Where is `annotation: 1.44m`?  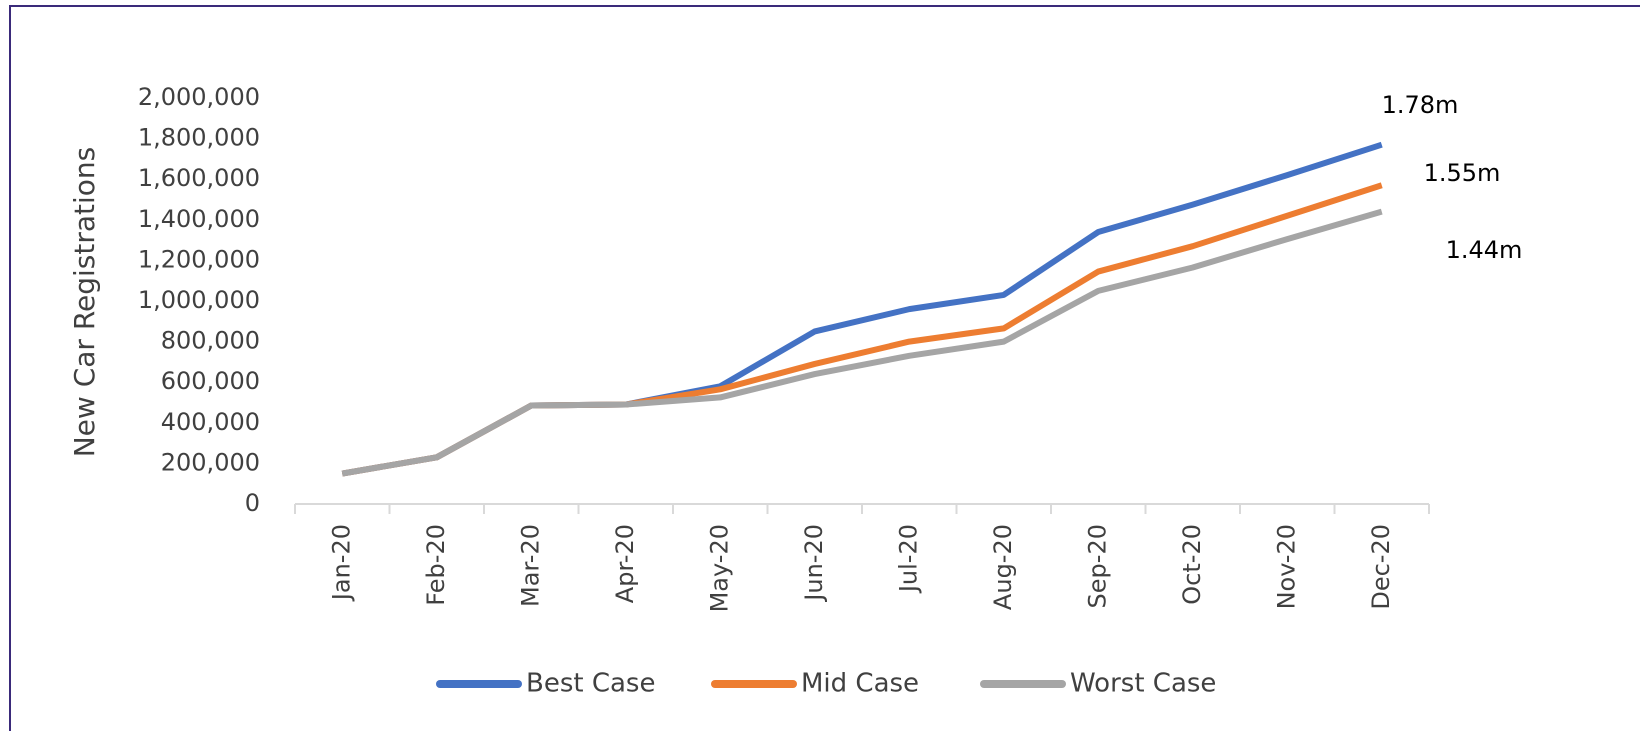 annotation: 1.44m is located at coordinates (1484, 250).